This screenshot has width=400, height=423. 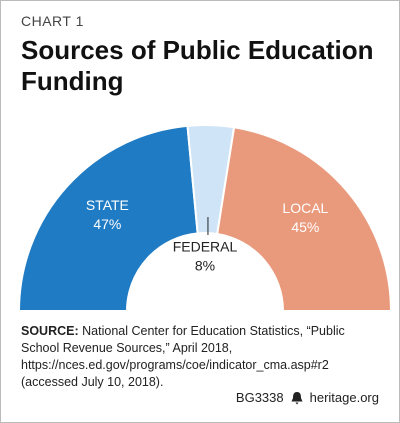 What do you see at coordinates (52, 21) in the screenshot?
I see `kicker: CHART 1` at bounding box center [52, 21].